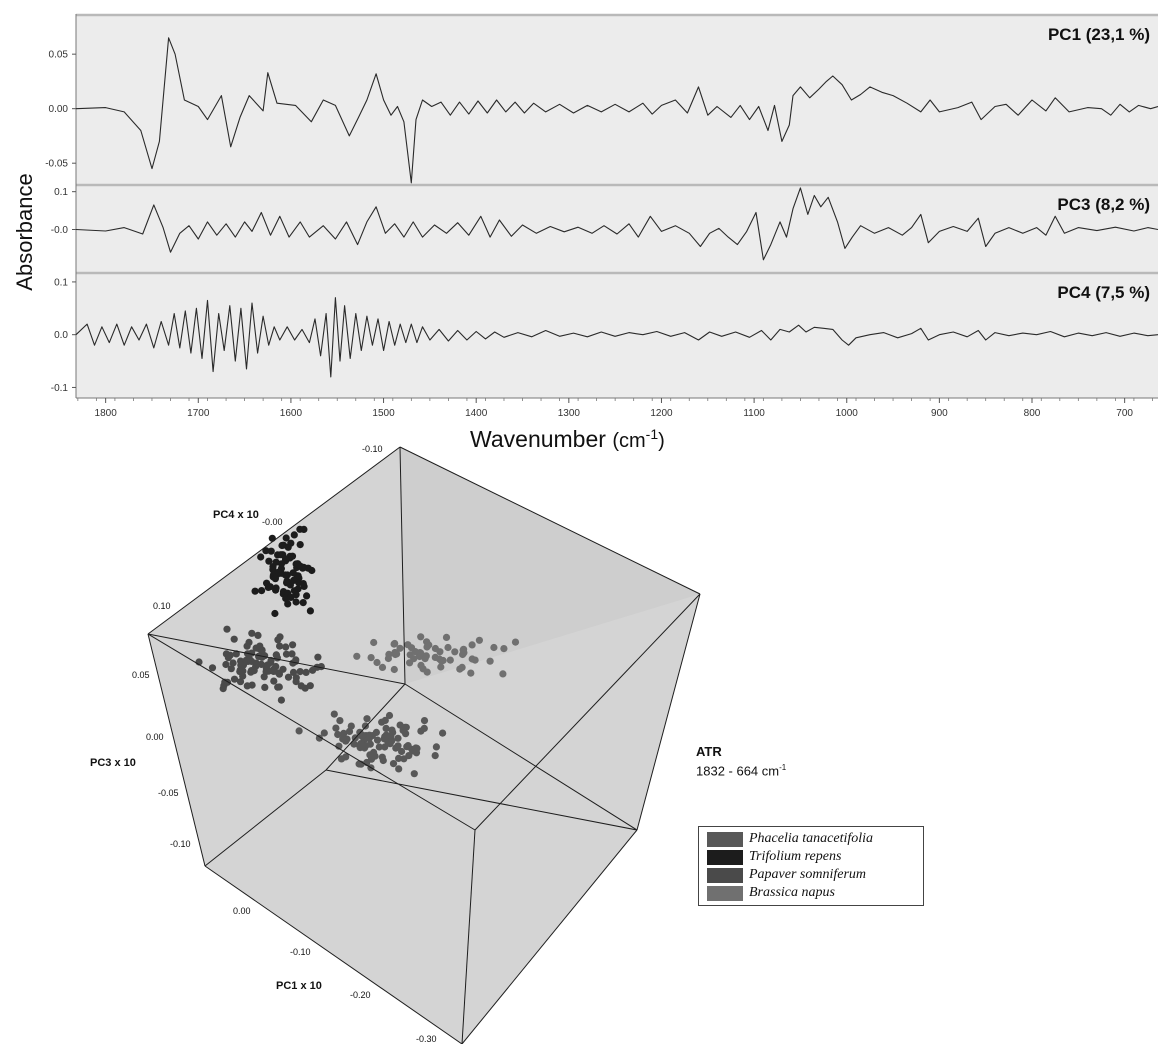 This screenshot has width=1158, height=1044. What do you see at coordinates (168, 793) in the screenshot?
I see `pc3-tick-label: -0.05` at bounding box center [168, 793].